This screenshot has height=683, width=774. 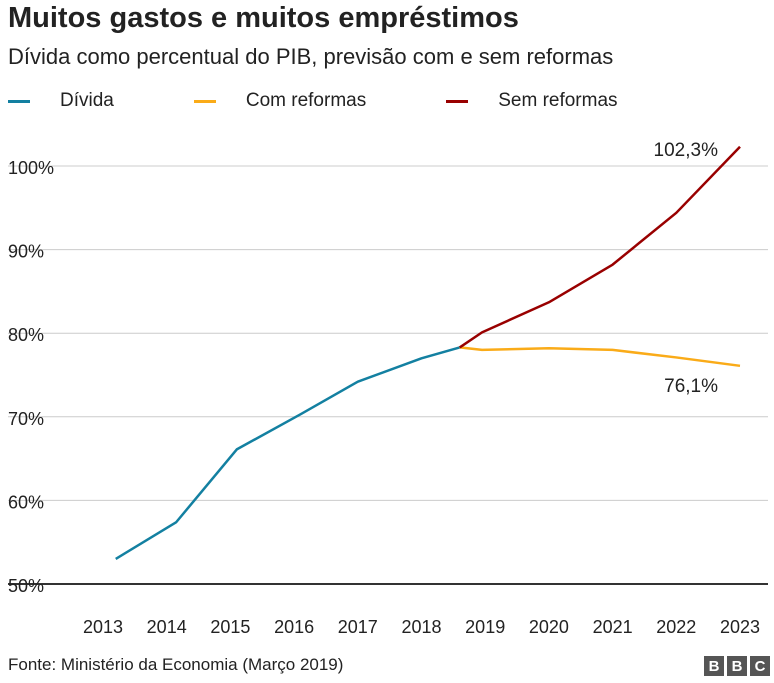 What do you see at coordinates (31, 168) in the screenshot?
I see `y-tick-label: 100%` at bounding box center [31, 168].